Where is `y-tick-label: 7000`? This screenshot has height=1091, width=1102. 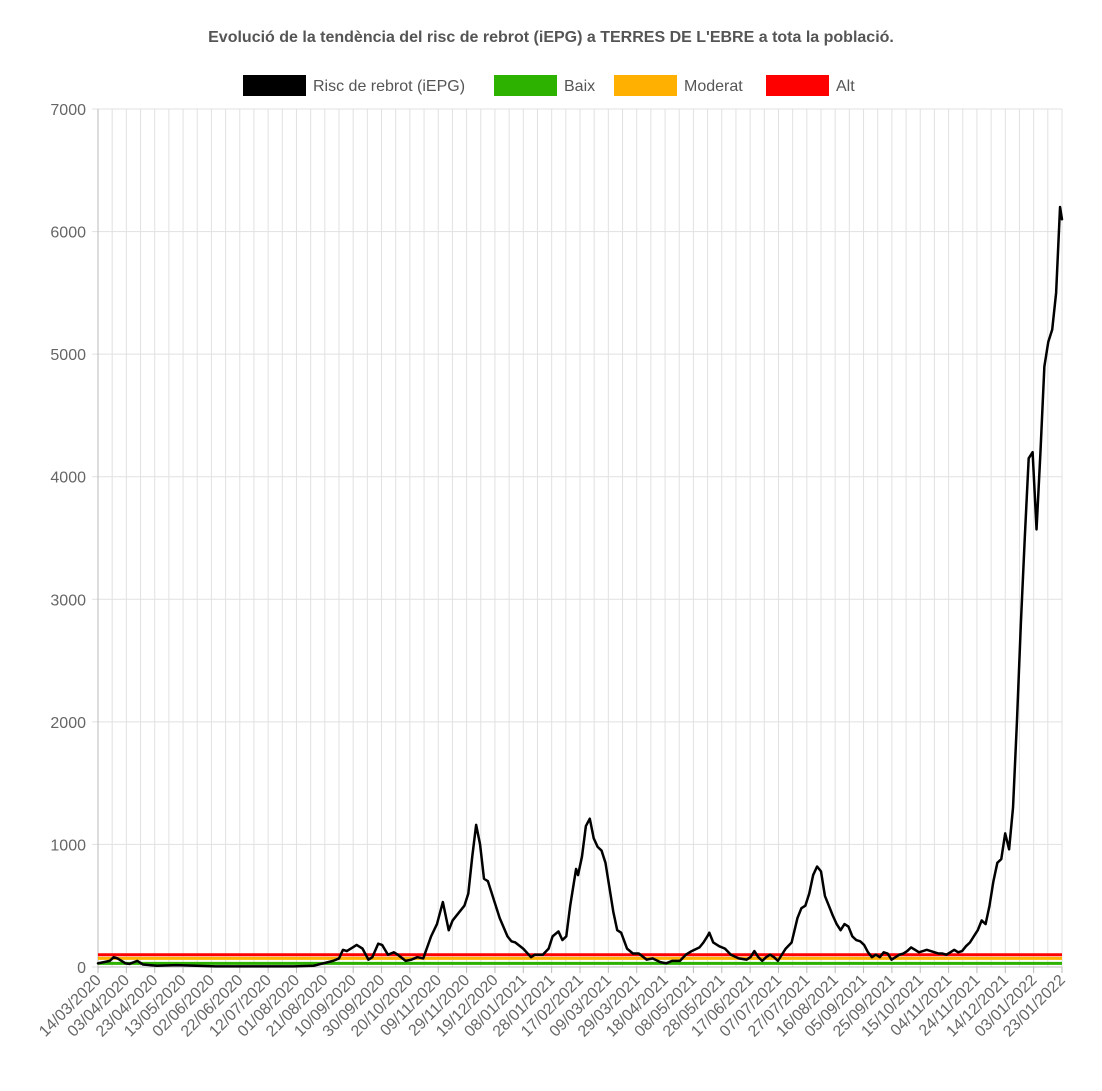
y-tick-label: 7000 is located at coordinates (68, 110).